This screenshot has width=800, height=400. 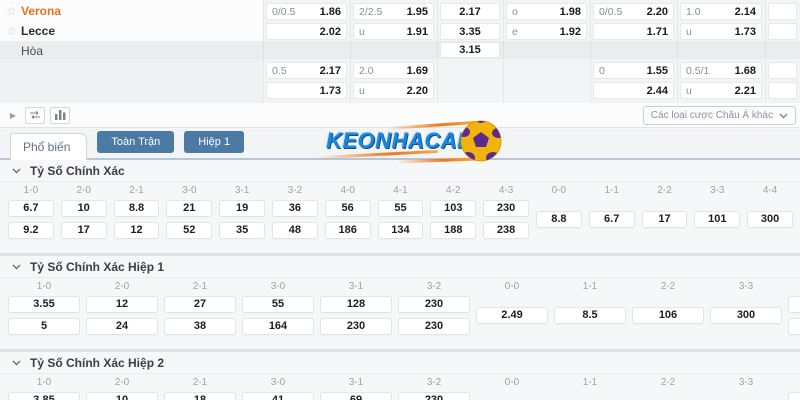 What do you see at coordinates (44, 396) in the screenshot?
I see `odds-cell: 3.85` at bounding box center [44, 396].